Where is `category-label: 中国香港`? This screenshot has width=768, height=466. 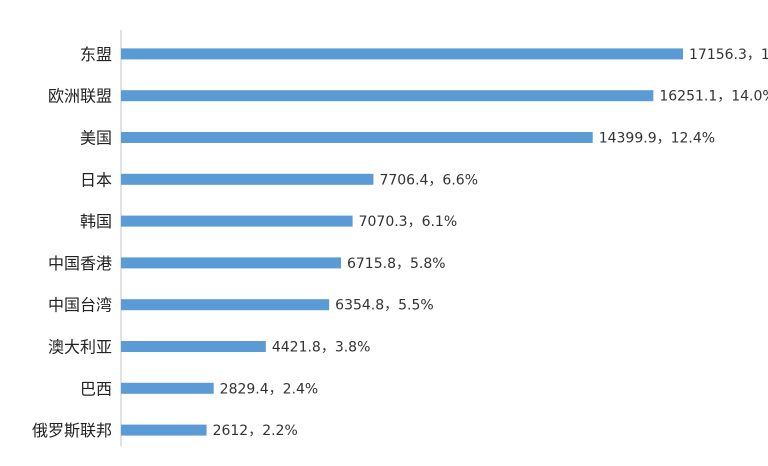
category-label: 中国香港 is located at coordinates (80, 263).